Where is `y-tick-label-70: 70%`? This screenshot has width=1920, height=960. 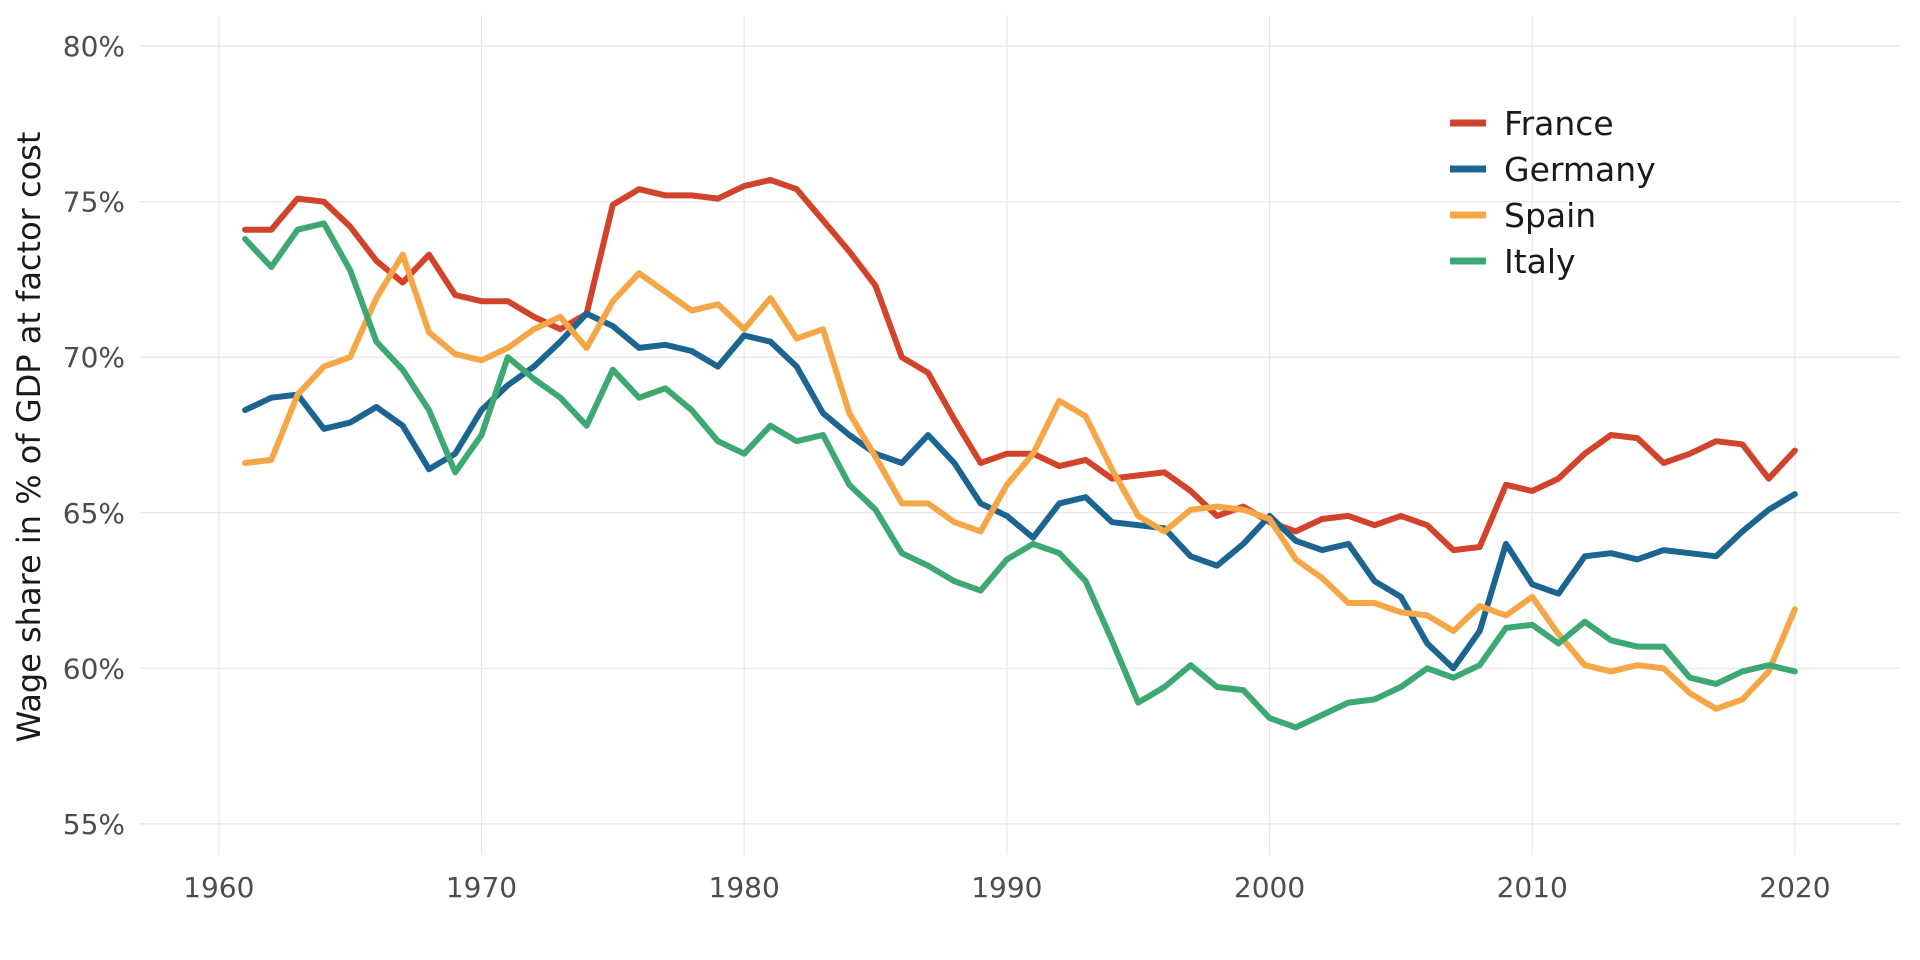
y-tick-label-70: 70% is located at coordinates (94, 357).